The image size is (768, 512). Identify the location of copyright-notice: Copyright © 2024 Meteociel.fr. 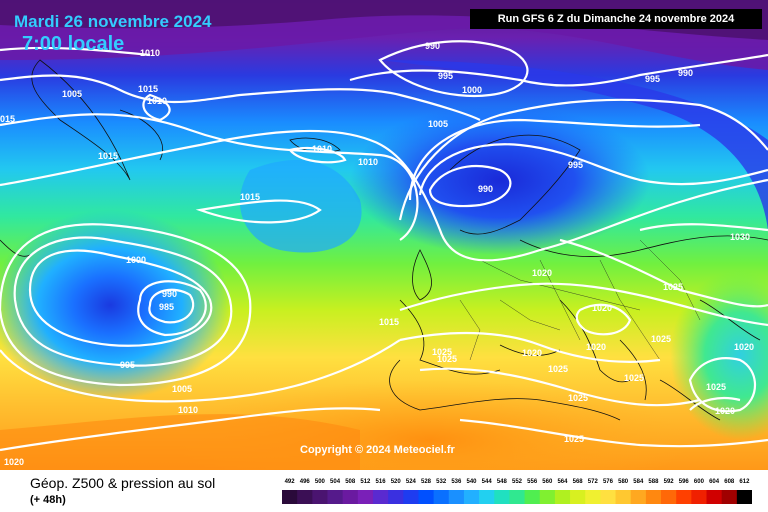
(377, 450).